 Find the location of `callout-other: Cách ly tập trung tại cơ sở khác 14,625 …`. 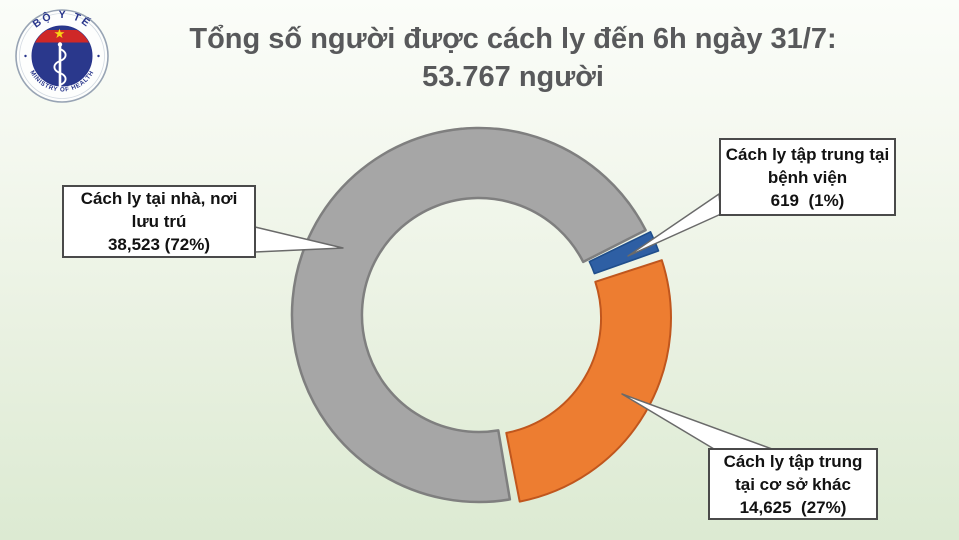

callout-other: Cách ly tập trung tại cơ sở khác 14,625 … is located at coordinates (793, 484).